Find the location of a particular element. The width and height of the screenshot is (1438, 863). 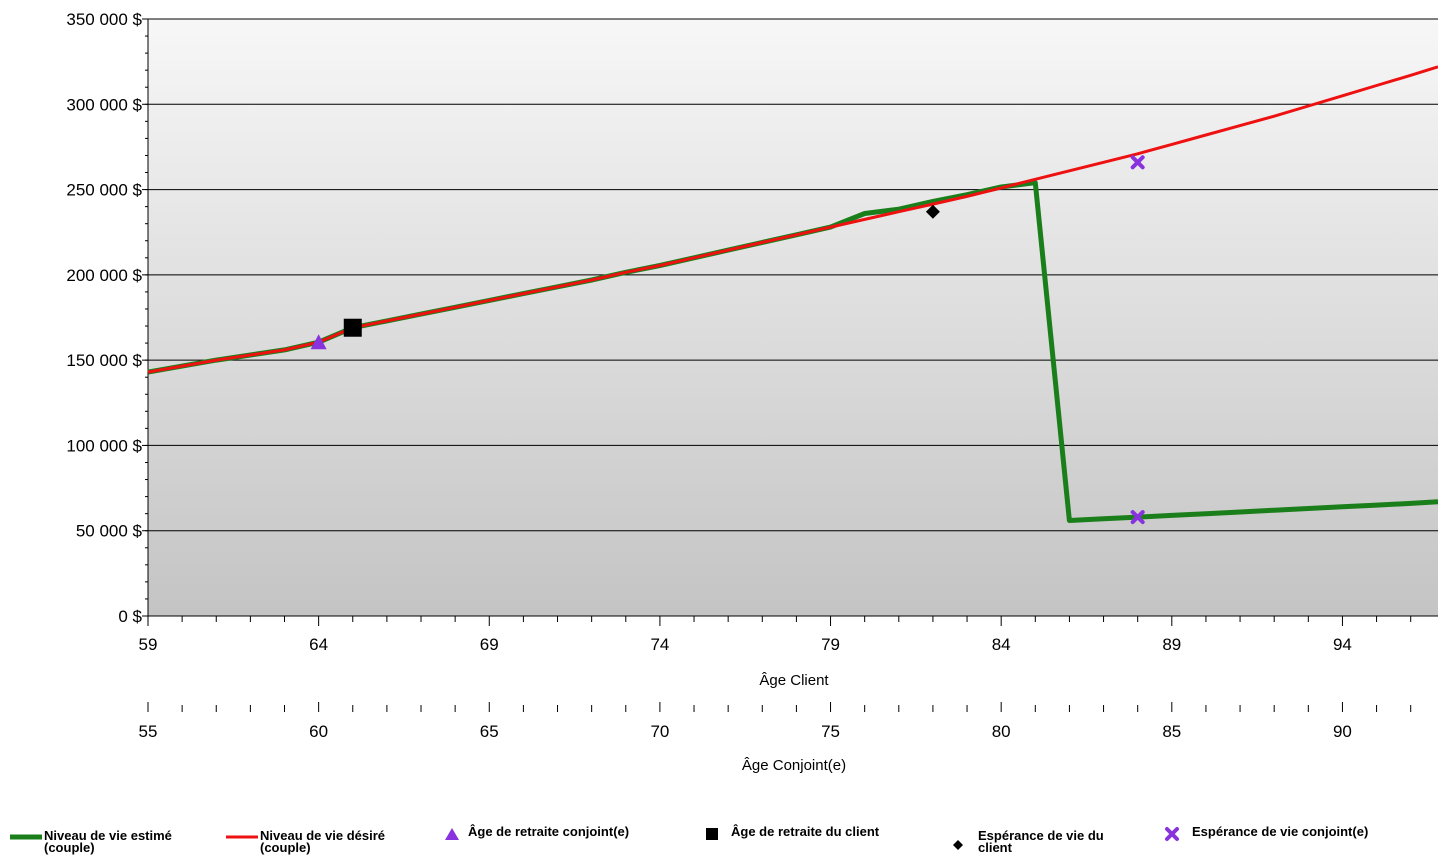

legend-item-spouse-retirement: Âge de retraite conjoint(e) is located at coordinates (536, 833).